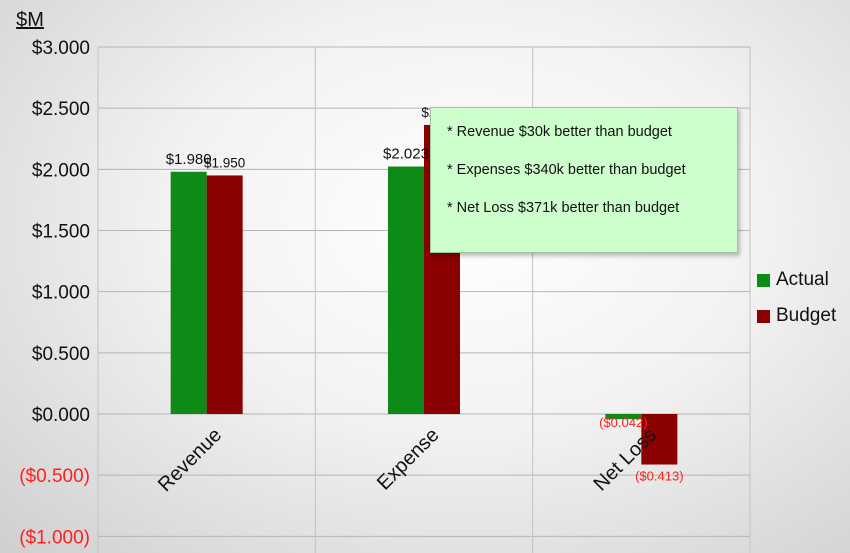 The image size is (850, 553). What do you see at coordinates (224, 162) in the screenshot?
I see `data-label: $1.950` at bounding box center [224, 162].